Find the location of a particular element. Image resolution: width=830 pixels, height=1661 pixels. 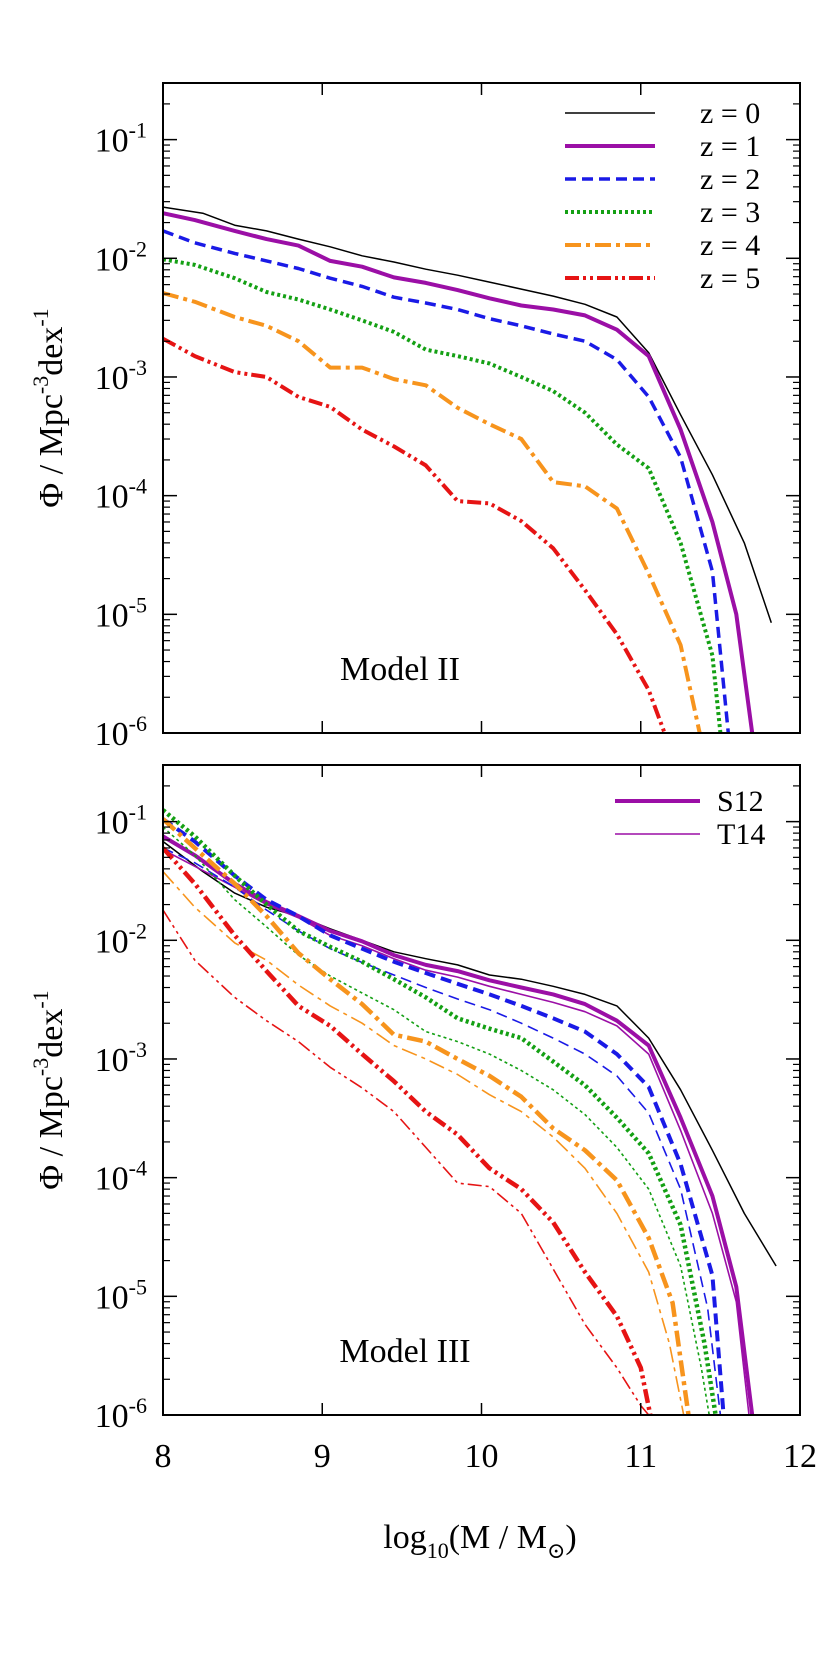

panel-label-model-ii: Model II is located at coordinates (400, 669).